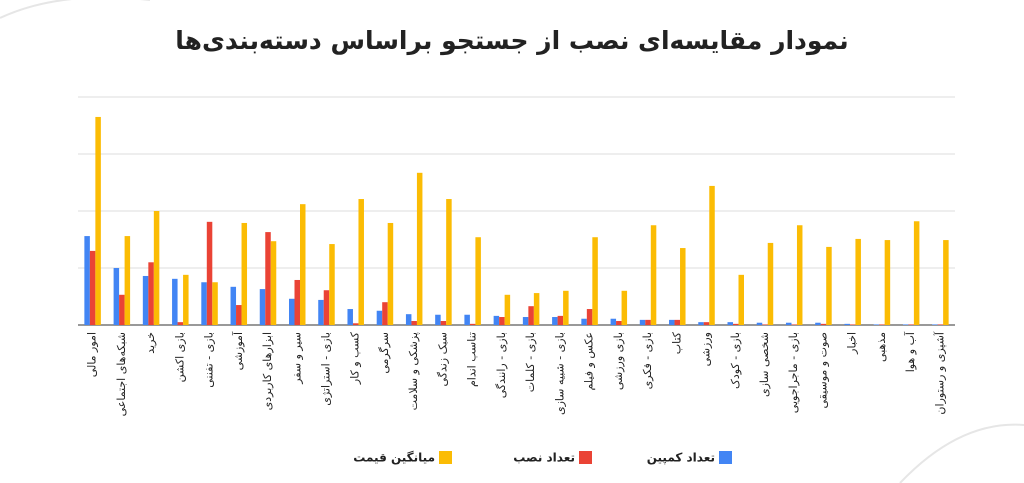 The width and height of the screenshot is (1024, 483). What do you see at coordinates (559, 373) in the screenshot?
I see `x-tick-label: بازی - شبیه سازی` at bounding box center [559, 373].